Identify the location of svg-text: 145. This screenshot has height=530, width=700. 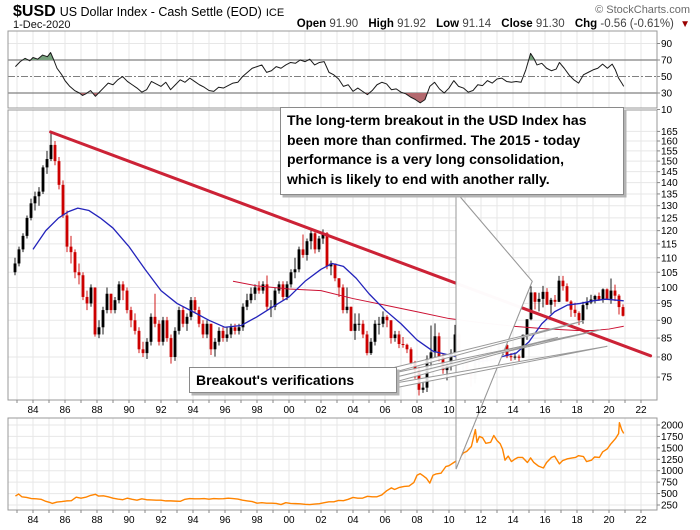
(669, 172).